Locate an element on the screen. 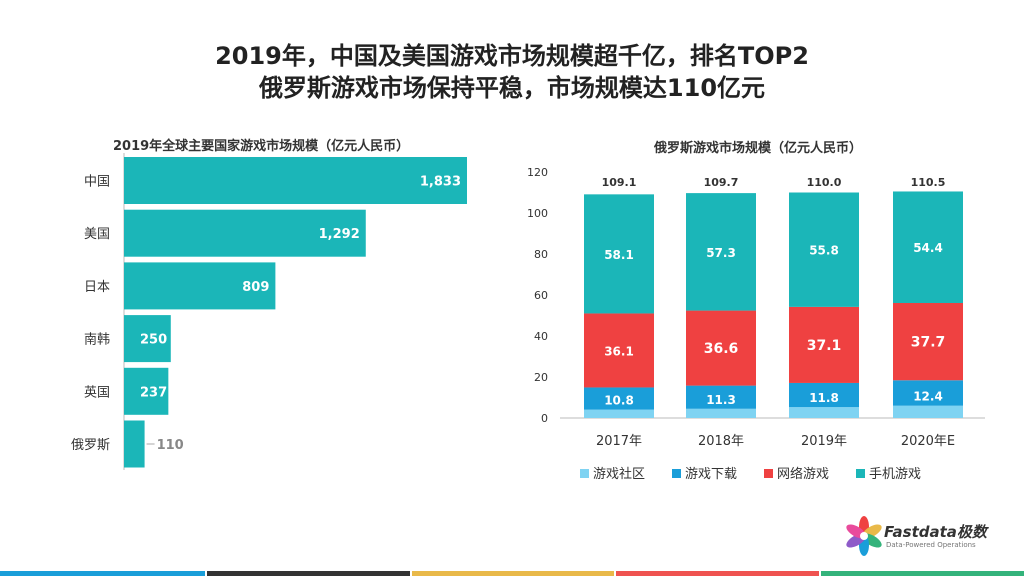 The width and height of the screenshot is (1024, 576). segment-value-label: 37.1 is located at coordinates (824, 346).